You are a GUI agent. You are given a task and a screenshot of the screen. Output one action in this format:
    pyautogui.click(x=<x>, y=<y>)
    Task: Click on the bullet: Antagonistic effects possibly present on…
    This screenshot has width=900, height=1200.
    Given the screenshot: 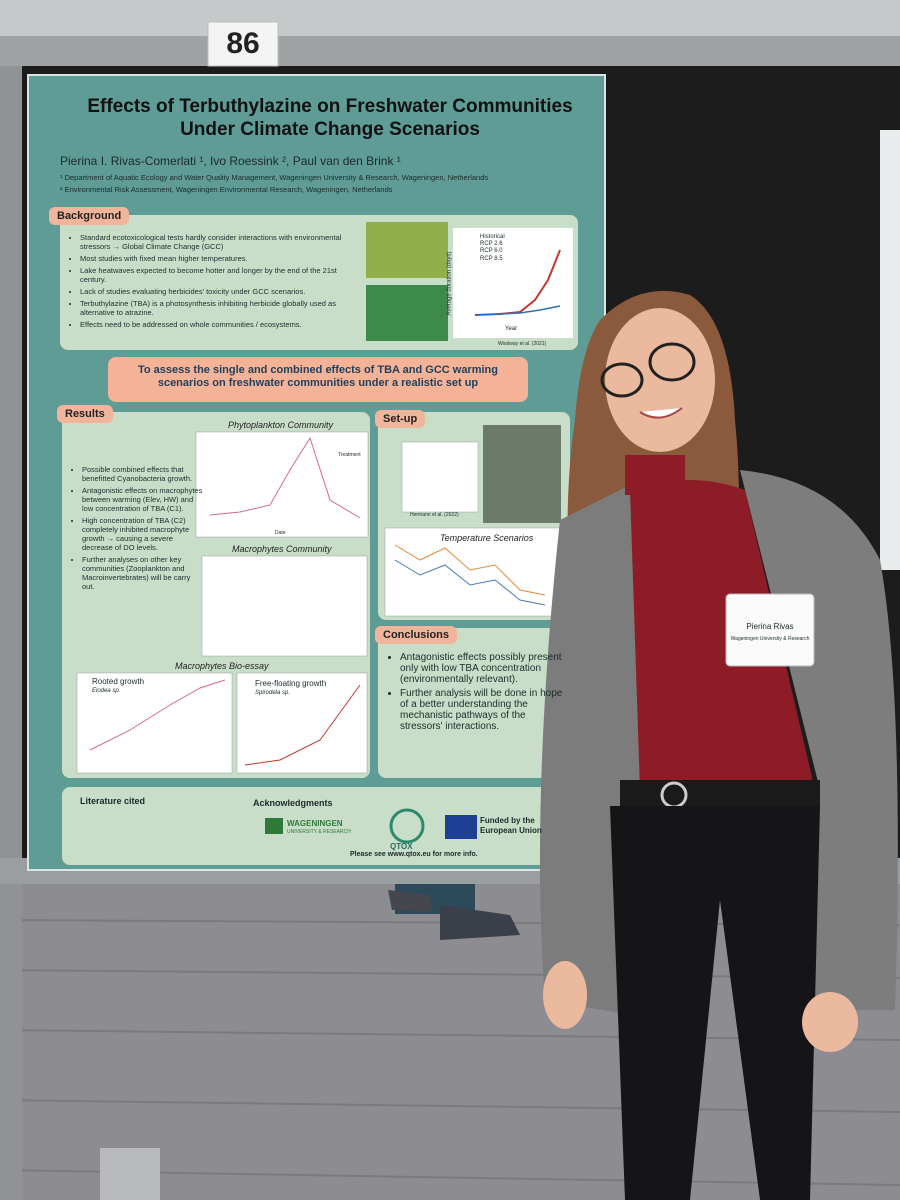 What is the action you would take?
    pyautogui.click(x=484, y=668)
    